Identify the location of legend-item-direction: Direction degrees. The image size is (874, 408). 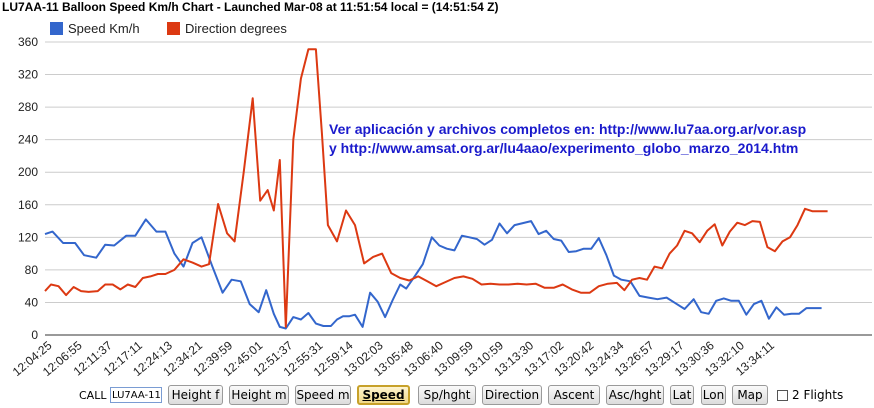
(227, 28).